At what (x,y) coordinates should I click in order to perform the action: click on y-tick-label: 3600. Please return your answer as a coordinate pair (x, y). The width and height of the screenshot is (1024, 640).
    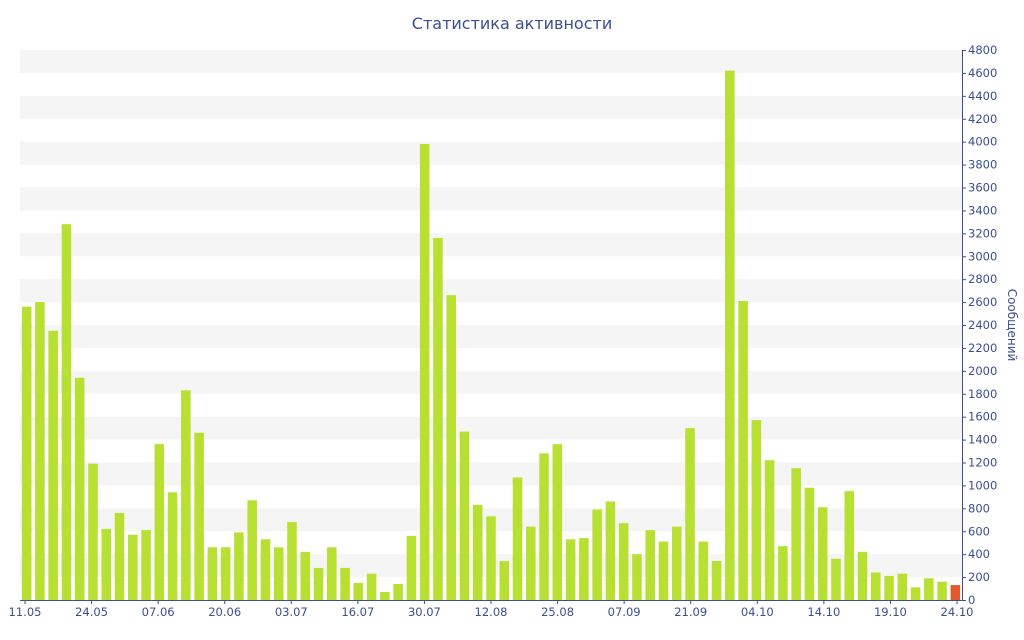
    Looking at the image, I should click on (982, 188).